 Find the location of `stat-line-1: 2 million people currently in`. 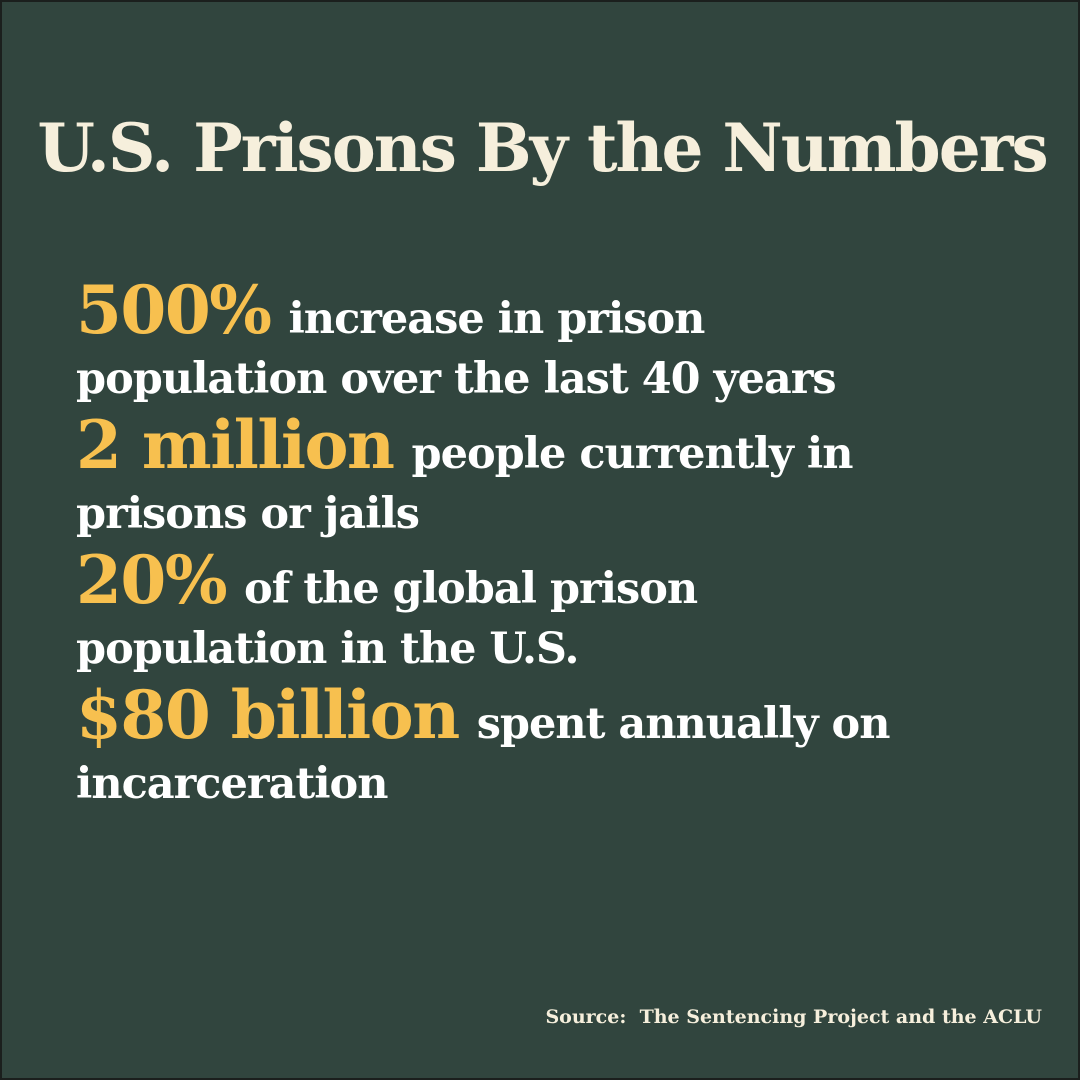

stat-line-1: 2 million people currently in is located at coordinates (526, 448).